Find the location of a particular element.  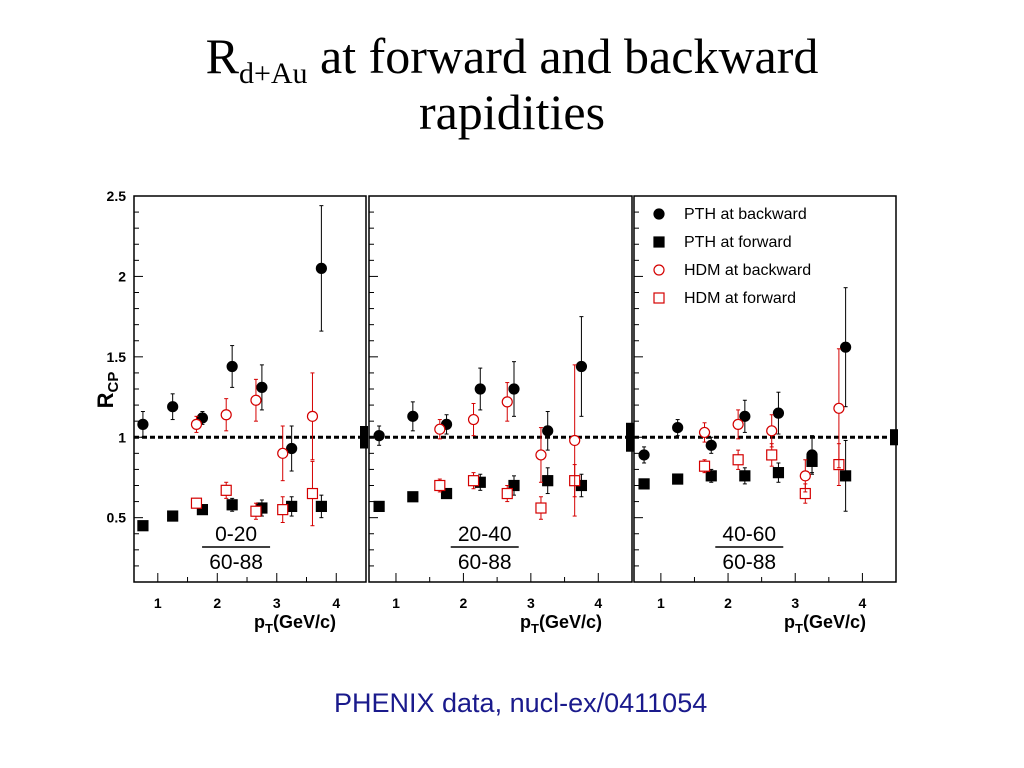

y-tick-label: 2.5 is located at coordinates (117, 196).